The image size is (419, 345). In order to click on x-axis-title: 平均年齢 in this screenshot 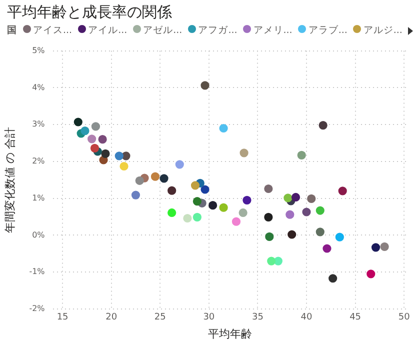, I will do `click(230, 333)`.